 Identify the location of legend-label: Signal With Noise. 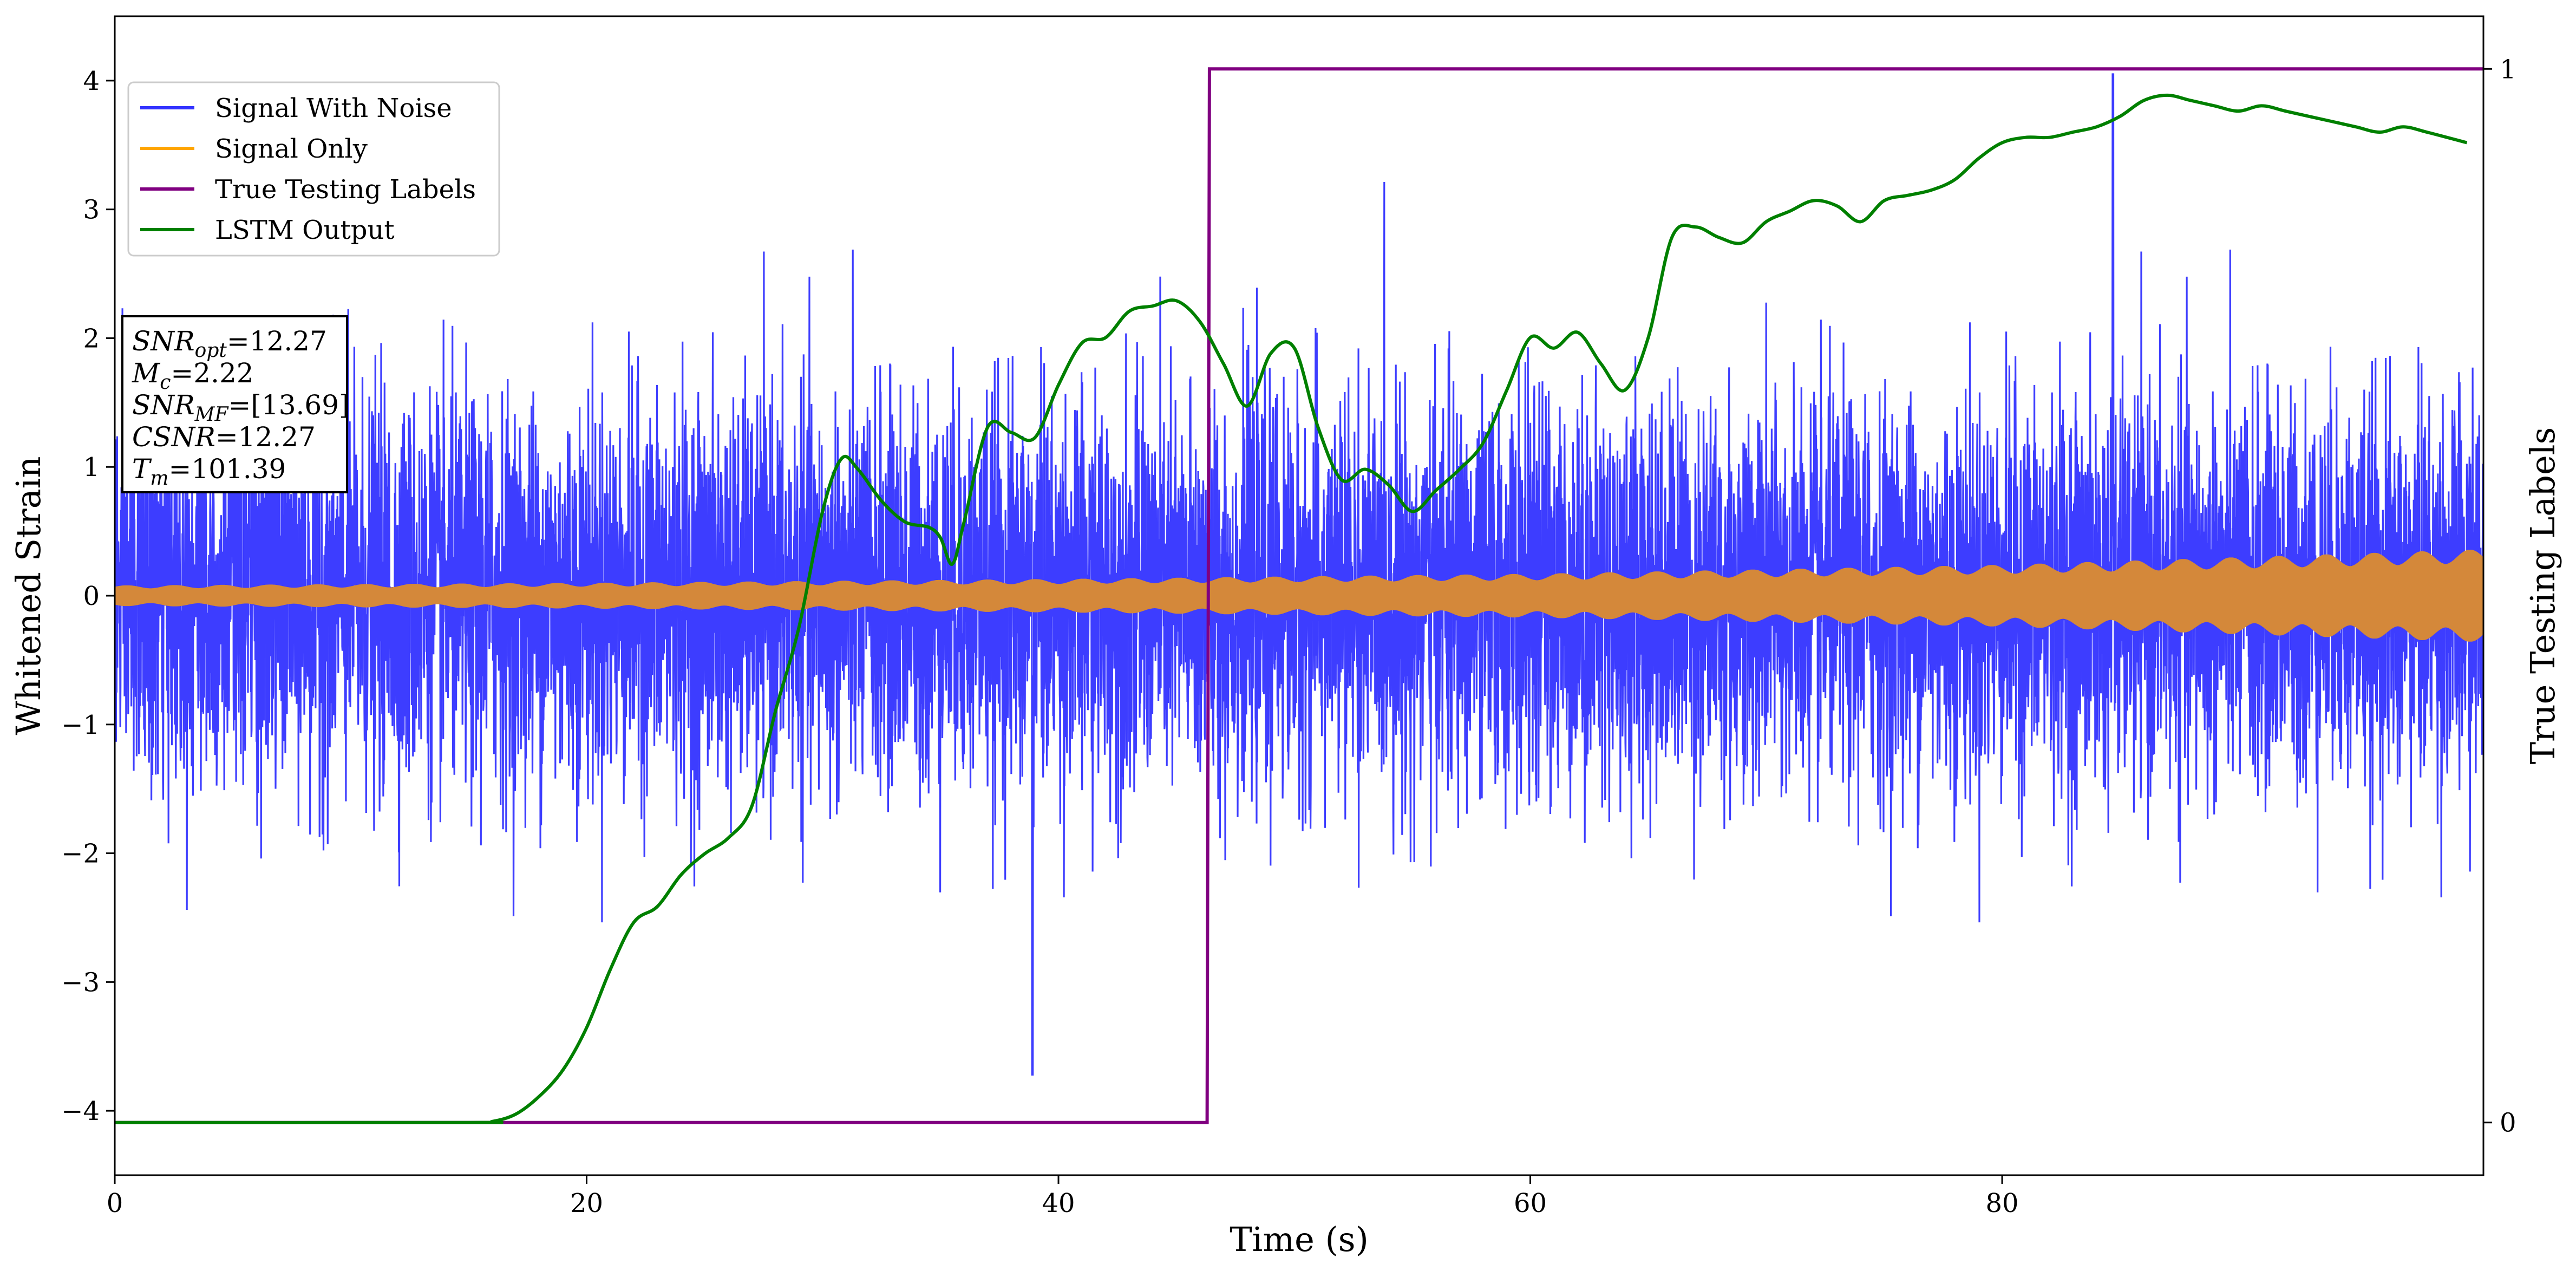
(333, 108).